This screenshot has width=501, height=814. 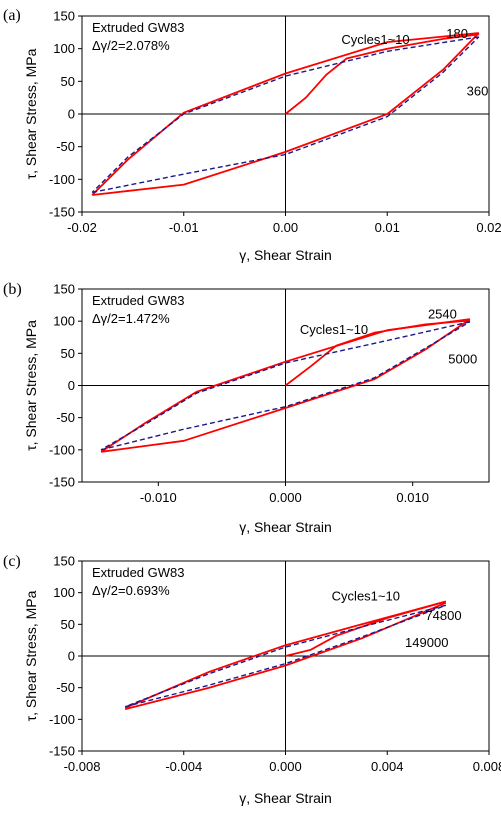 What do you see at coordinates (131, 590) in the screenshot?
I see `material-text: Δγ/2=0.693%` at bounding box center [131, 590].